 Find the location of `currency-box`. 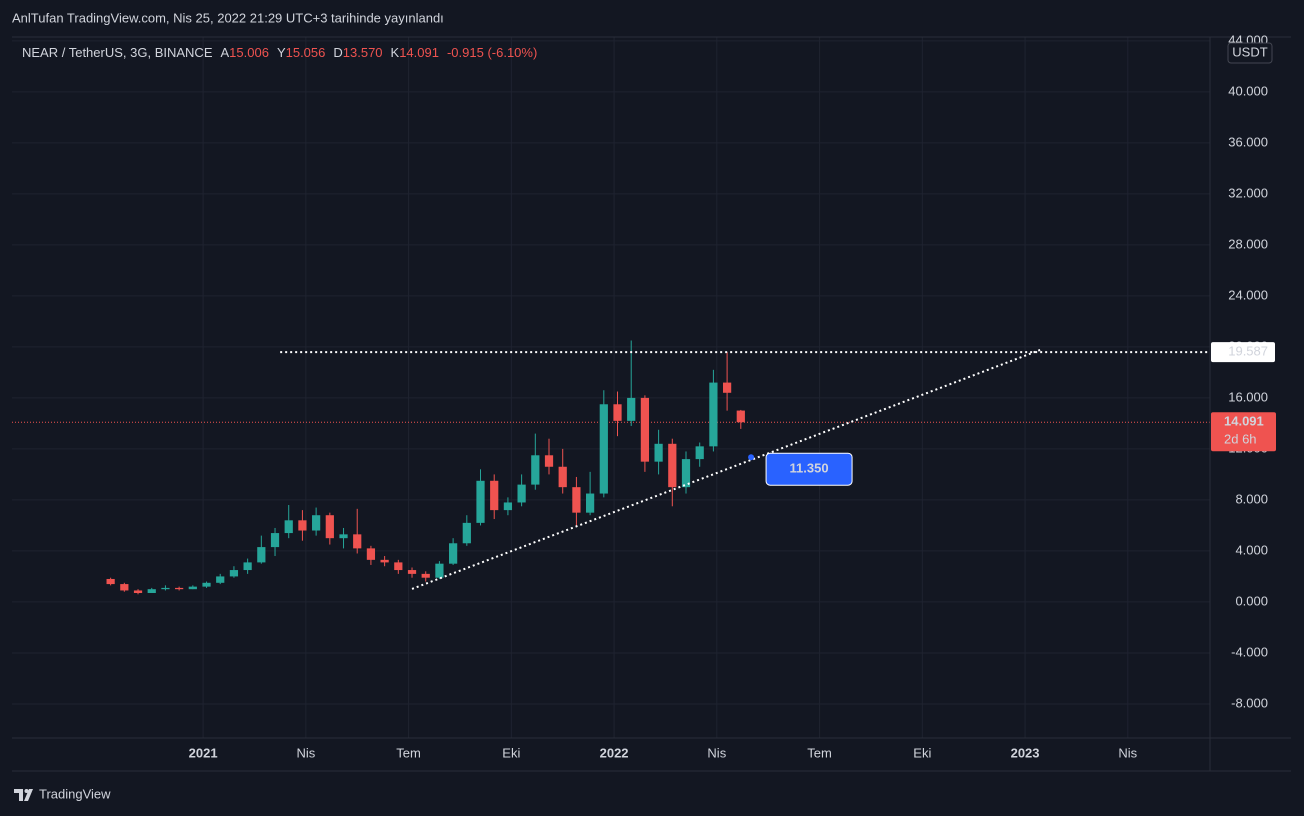

currency-box is located at coordinates (1250, 53).